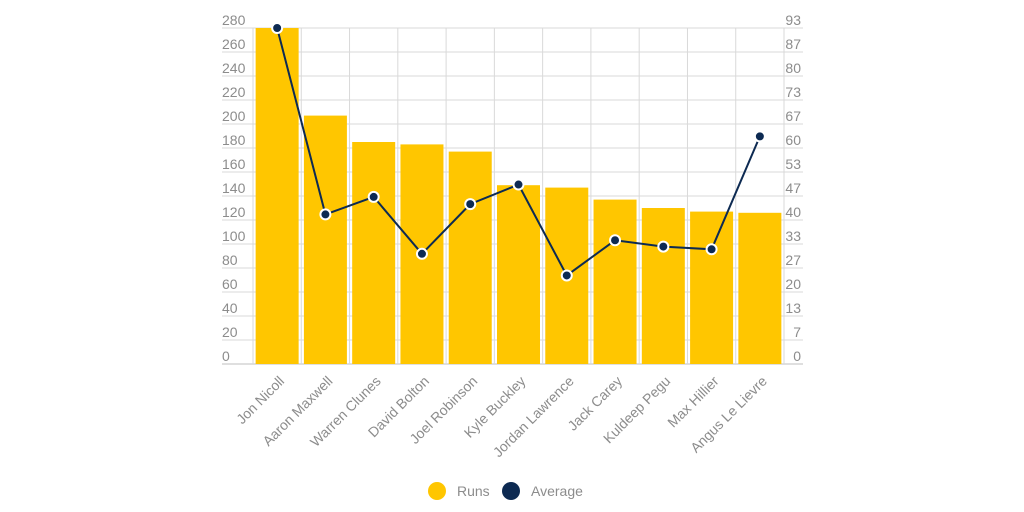 This screenshot has width=1024, height=512. I want to click on left-tick-label: 160, so click(234, 164).